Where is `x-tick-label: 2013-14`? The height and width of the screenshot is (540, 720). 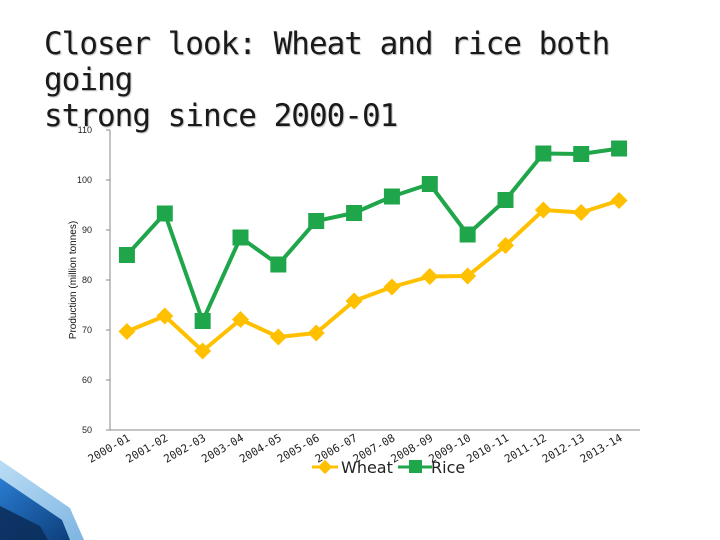 x-tick-label: 2013-14 is located at coordinates (601, 448).